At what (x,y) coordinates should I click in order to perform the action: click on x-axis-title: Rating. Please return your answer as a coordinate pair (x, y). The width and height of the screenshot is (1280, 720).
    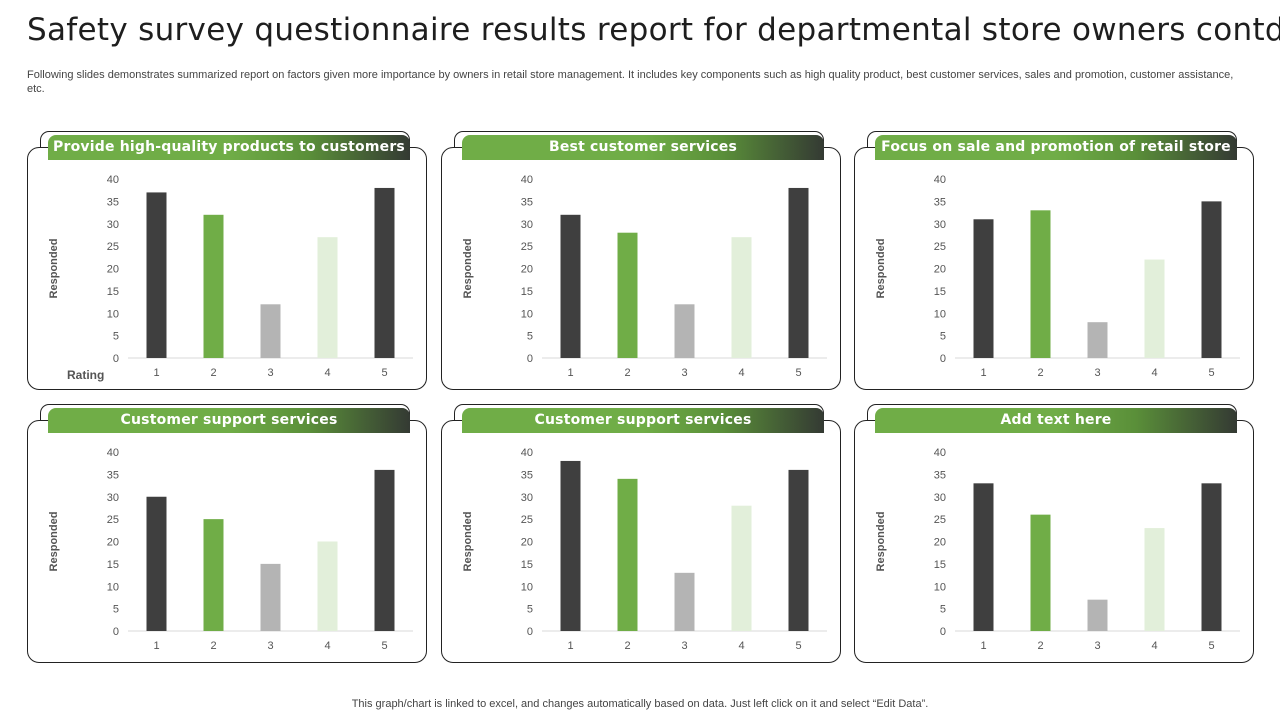
    Looking at the image, I should click on (85, 375).